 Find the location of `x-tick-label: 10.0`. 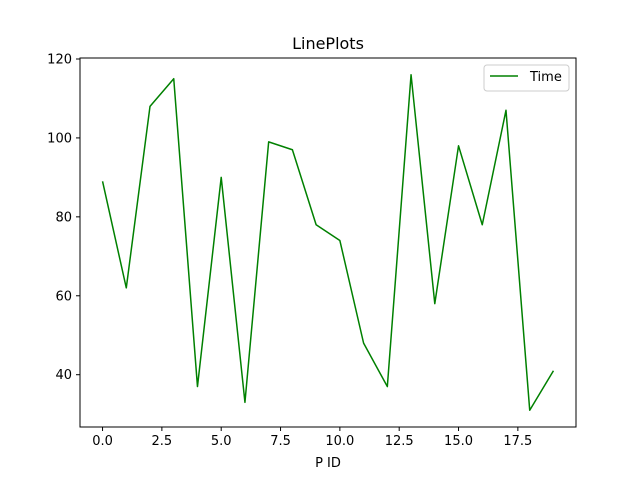

x-tick-label: 10.0 is located at coordinates (339, 441).